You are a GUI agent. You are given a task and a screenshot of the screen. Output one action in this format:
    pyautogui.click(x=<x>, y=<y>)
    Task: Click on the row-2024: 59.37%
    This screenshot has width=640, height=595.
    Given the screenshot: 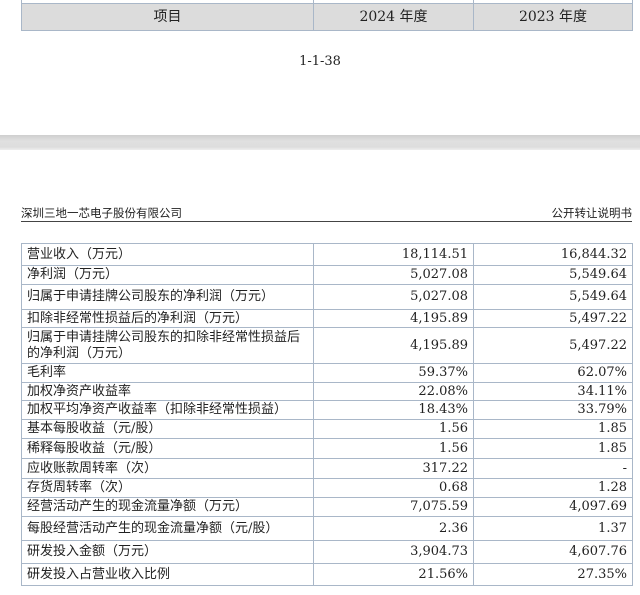 What is the action you would take?
    pyautogui.click(x=393, y=373)
    